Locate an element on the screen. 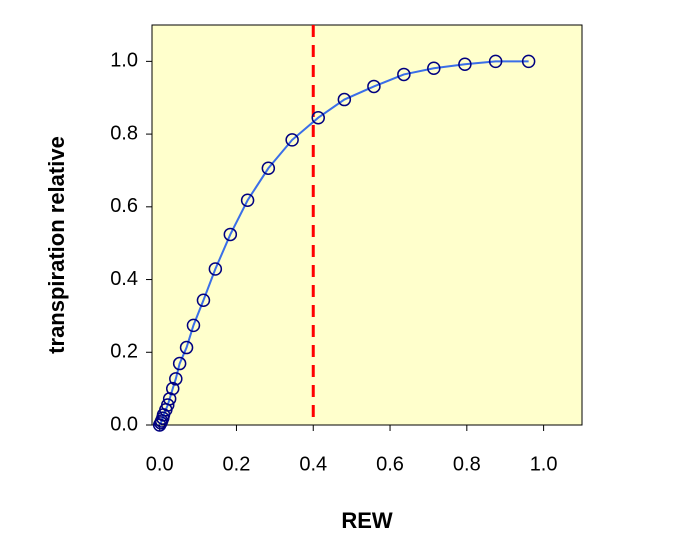 The width and height of the screenshot is (682, 553). y-tick-label: 0.4 is located at coordinates (124, 279).